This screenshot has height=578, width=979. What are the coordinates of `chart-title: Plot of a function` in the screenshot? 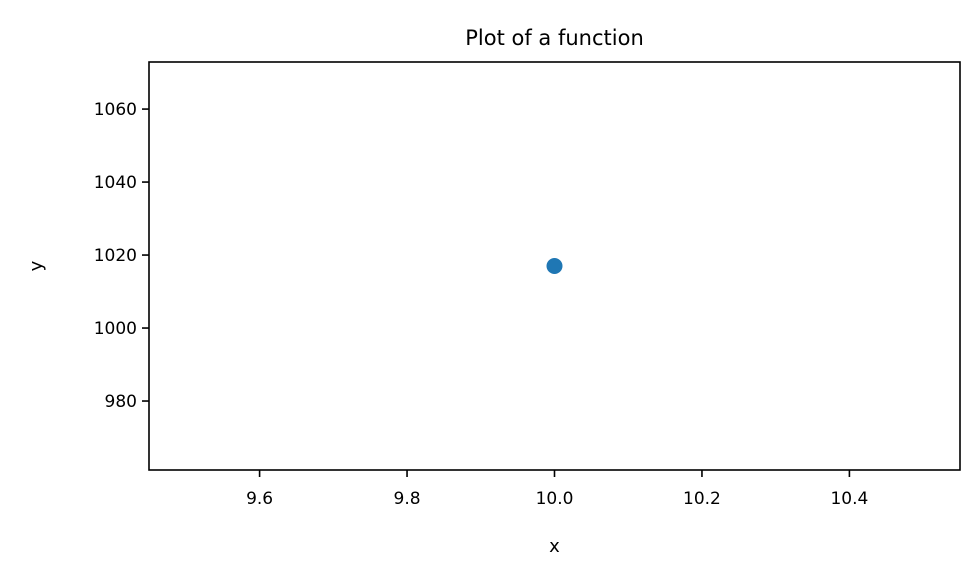 It's located at (554, 38).